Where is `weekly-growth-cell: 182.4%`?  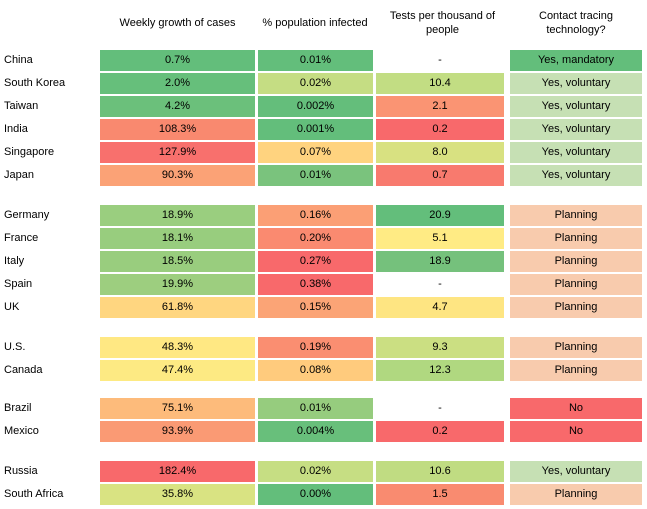 weekly-growth-cell: 182.4% is located at coordinates (177, 471).